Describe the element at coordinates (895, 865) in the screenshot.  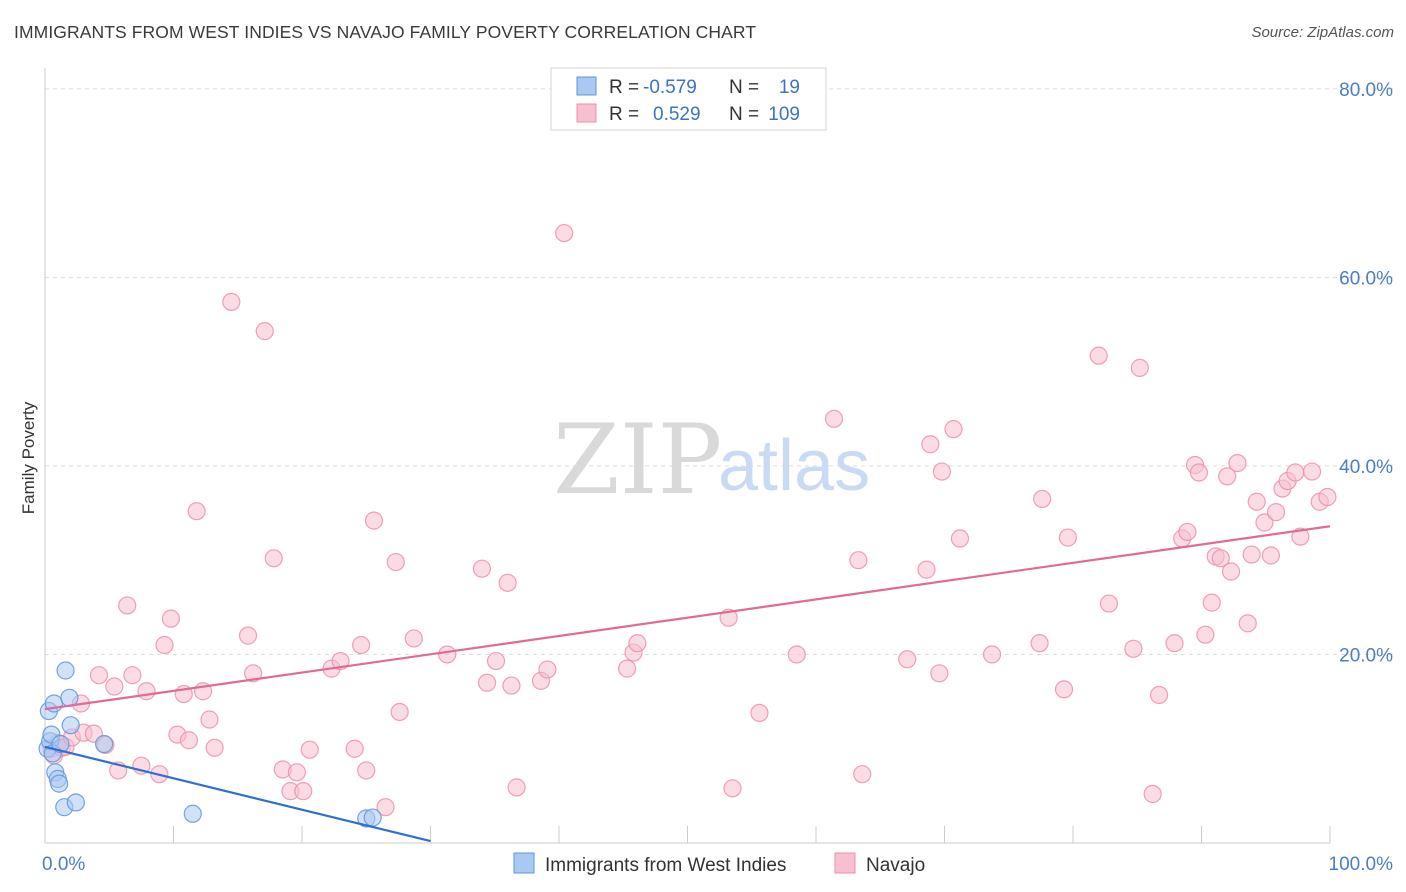
I see `series-label-navajo: Navajo` at that location.